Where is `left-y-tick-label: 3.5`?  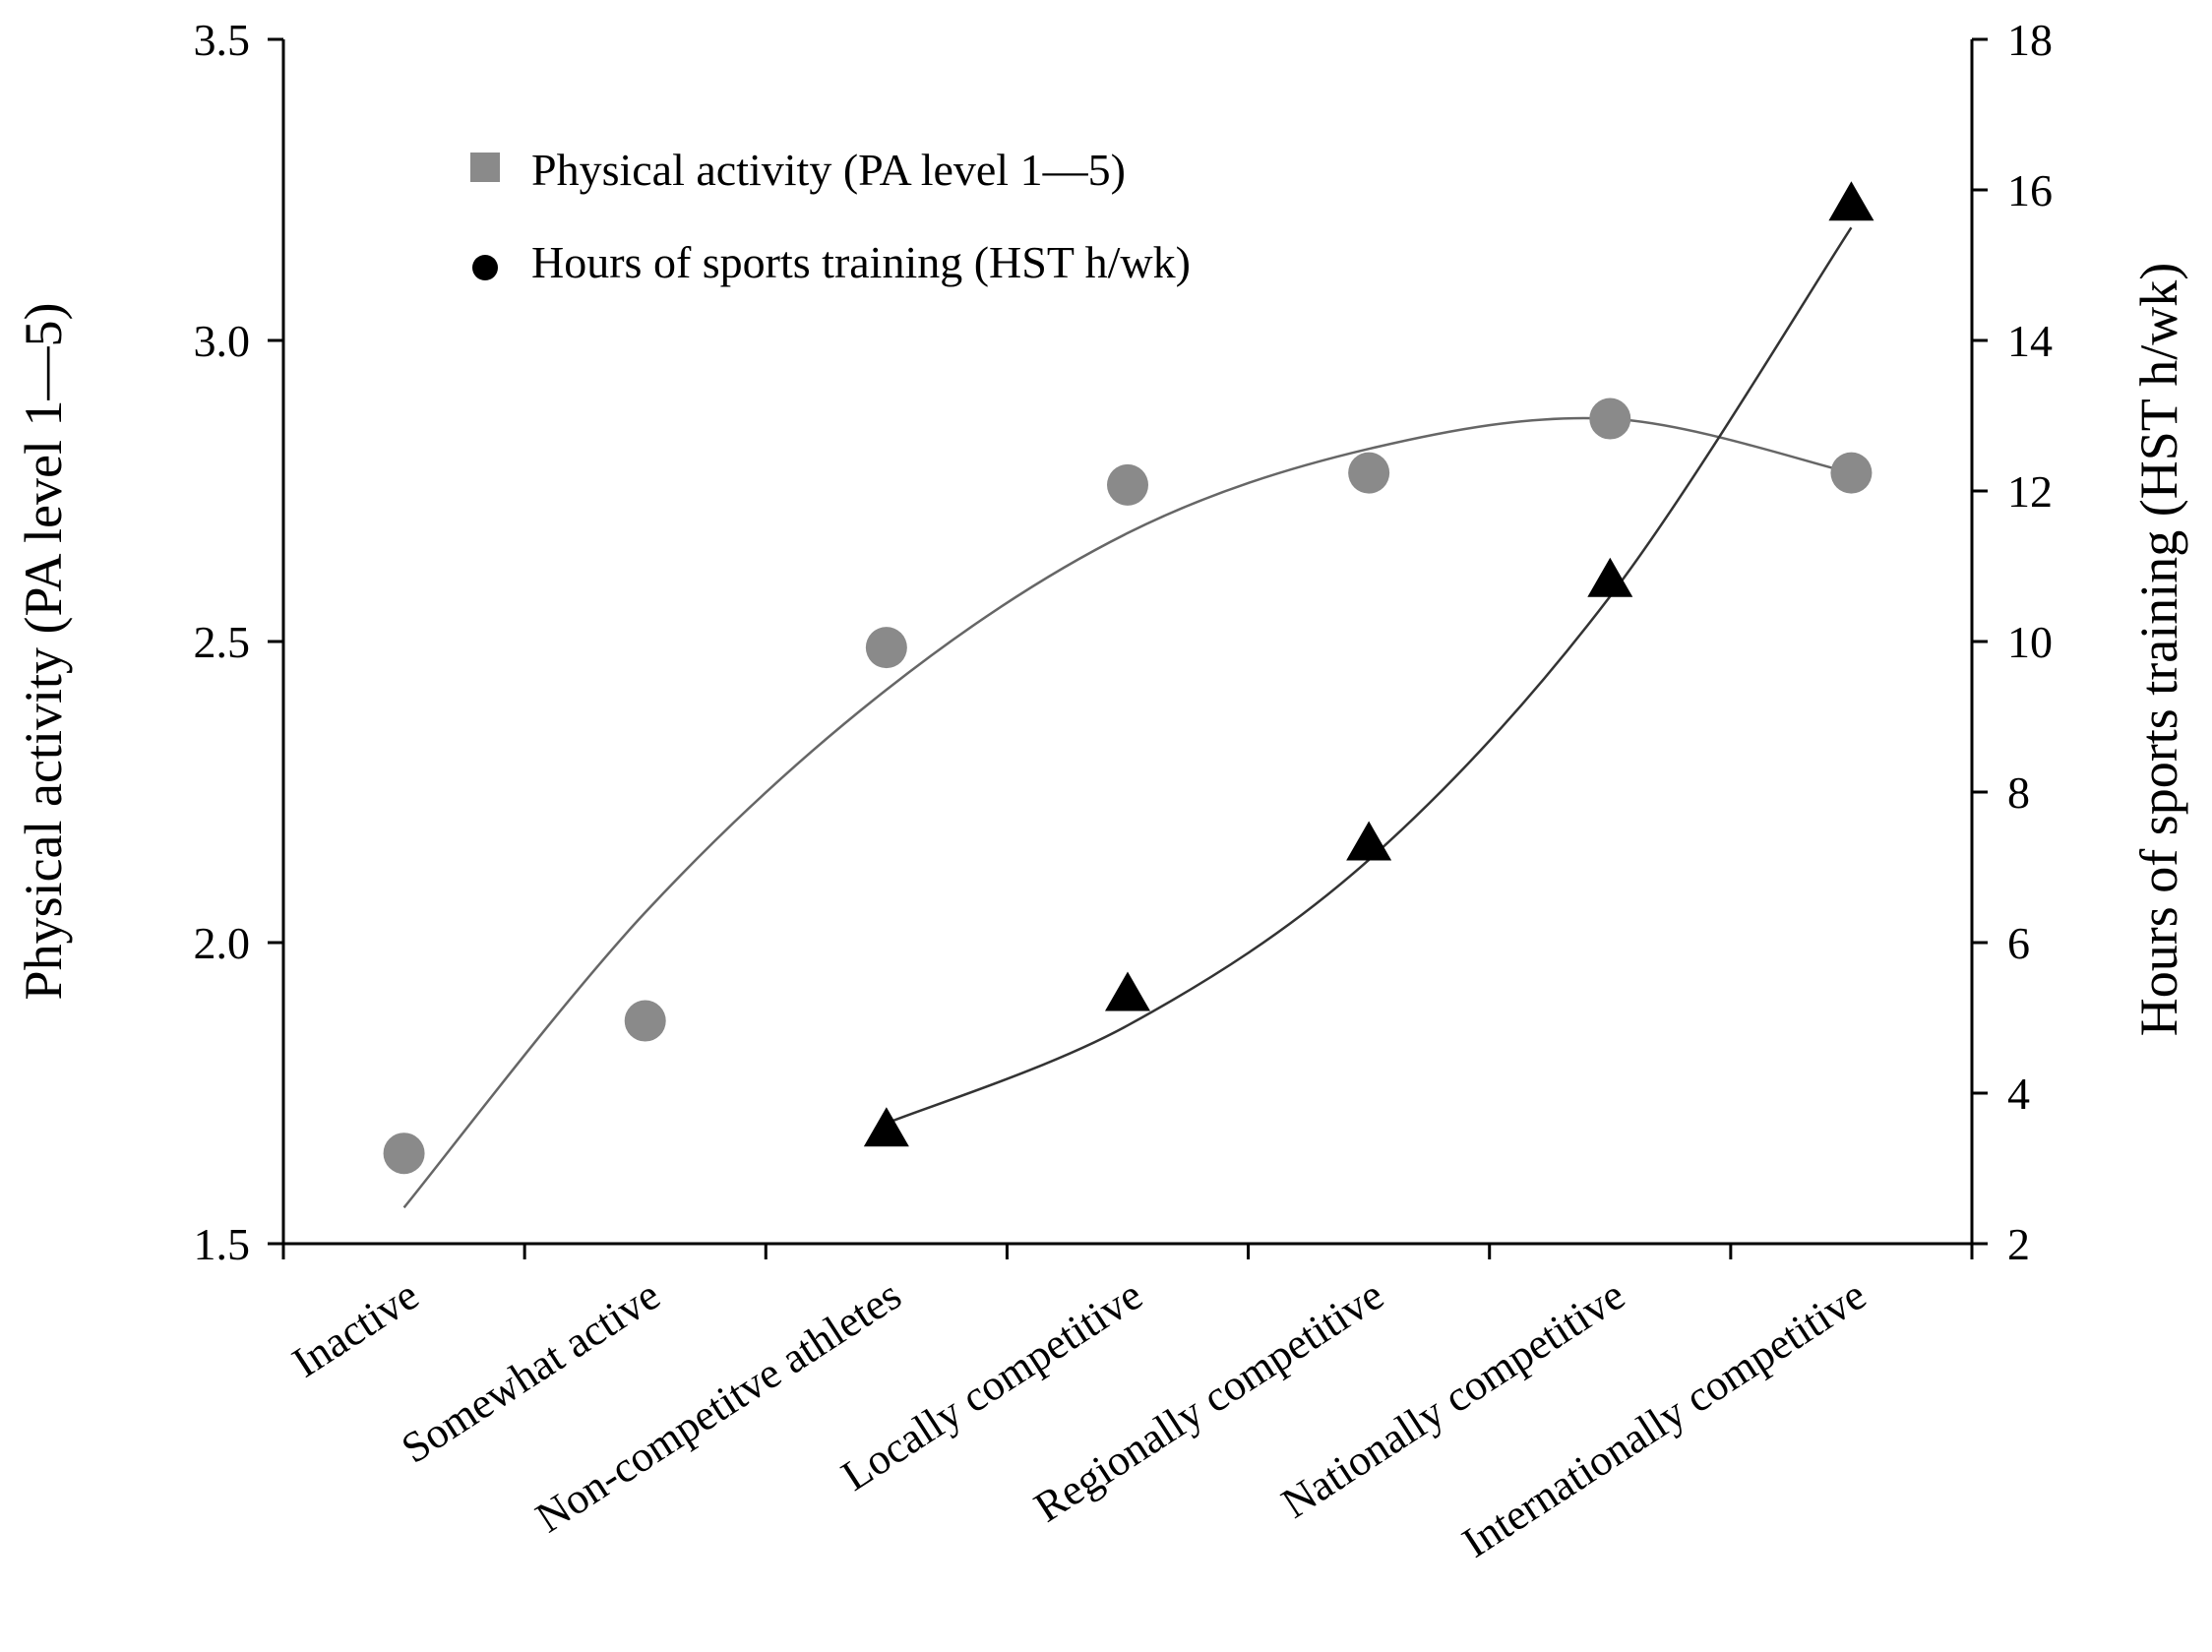
left-y-tick-label: 3.5 is located at coordinates (222, 40).